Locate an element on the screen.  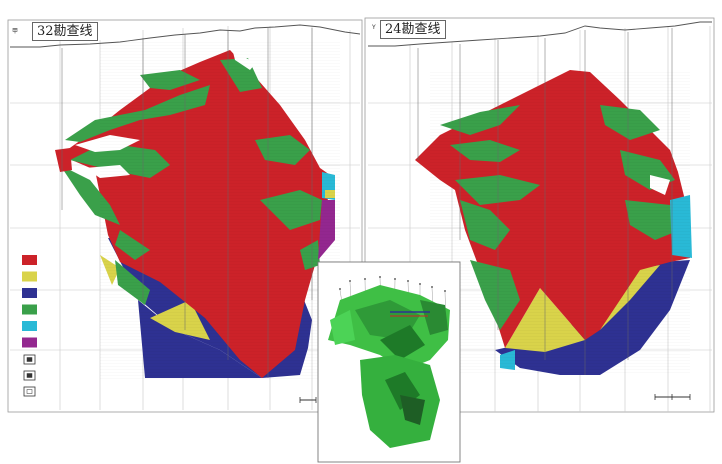
inset-model-body is located at coordinates (389, 366).